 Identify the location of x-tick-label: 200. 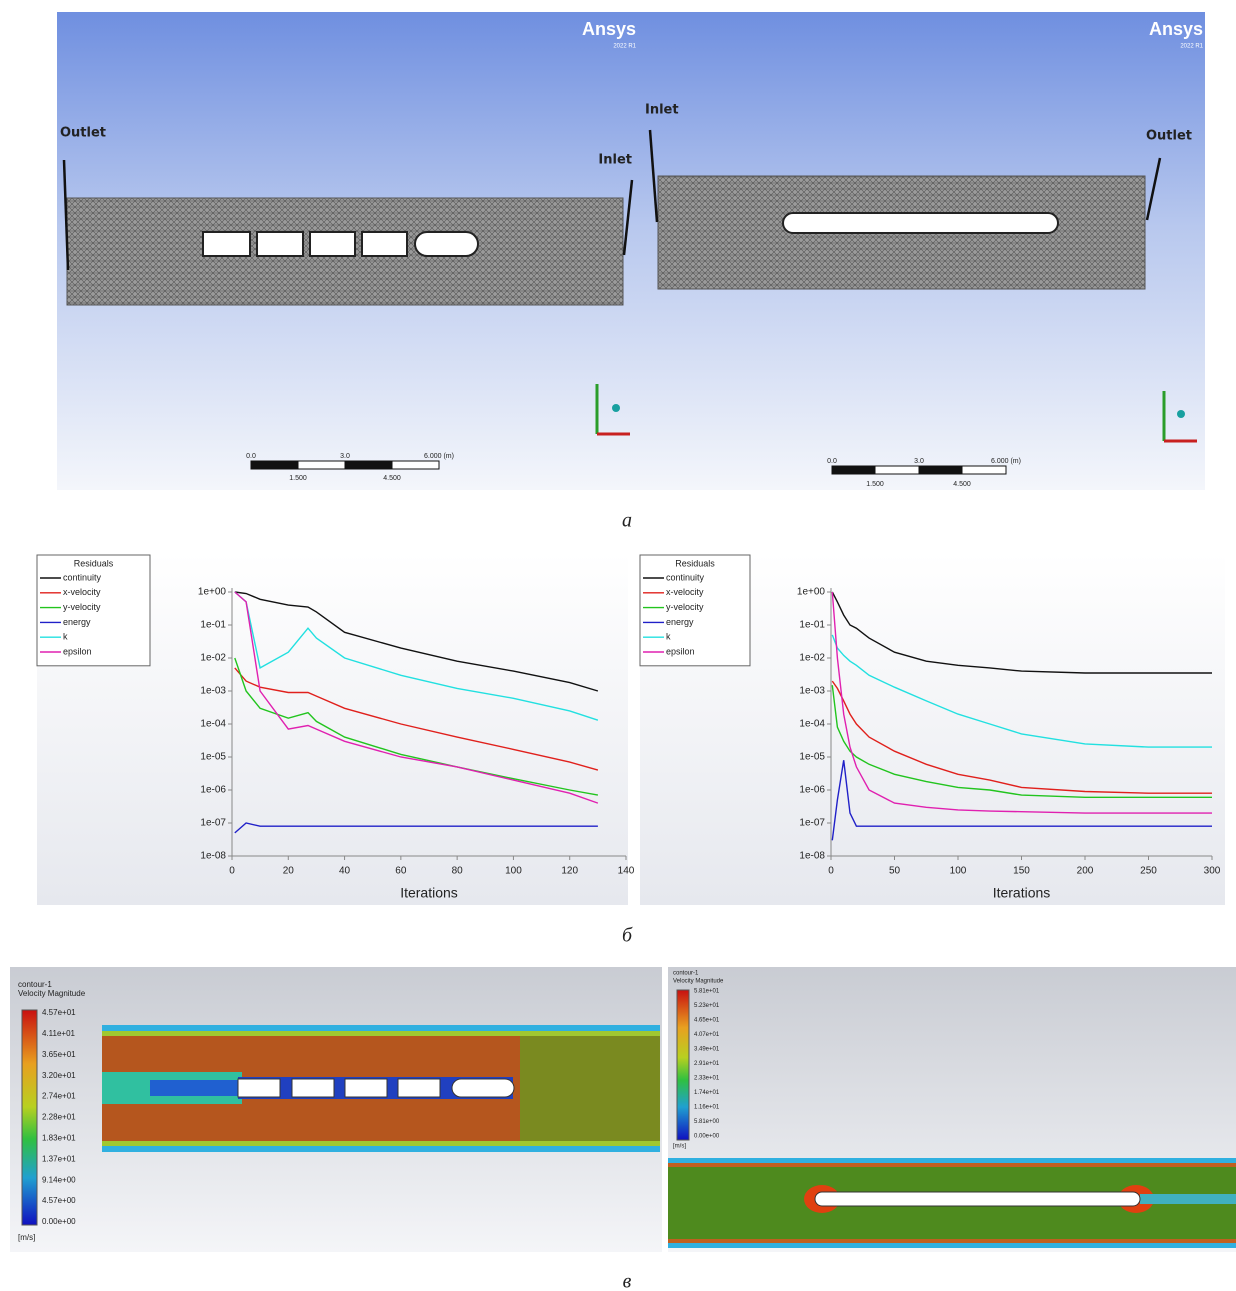
(1085, 871).